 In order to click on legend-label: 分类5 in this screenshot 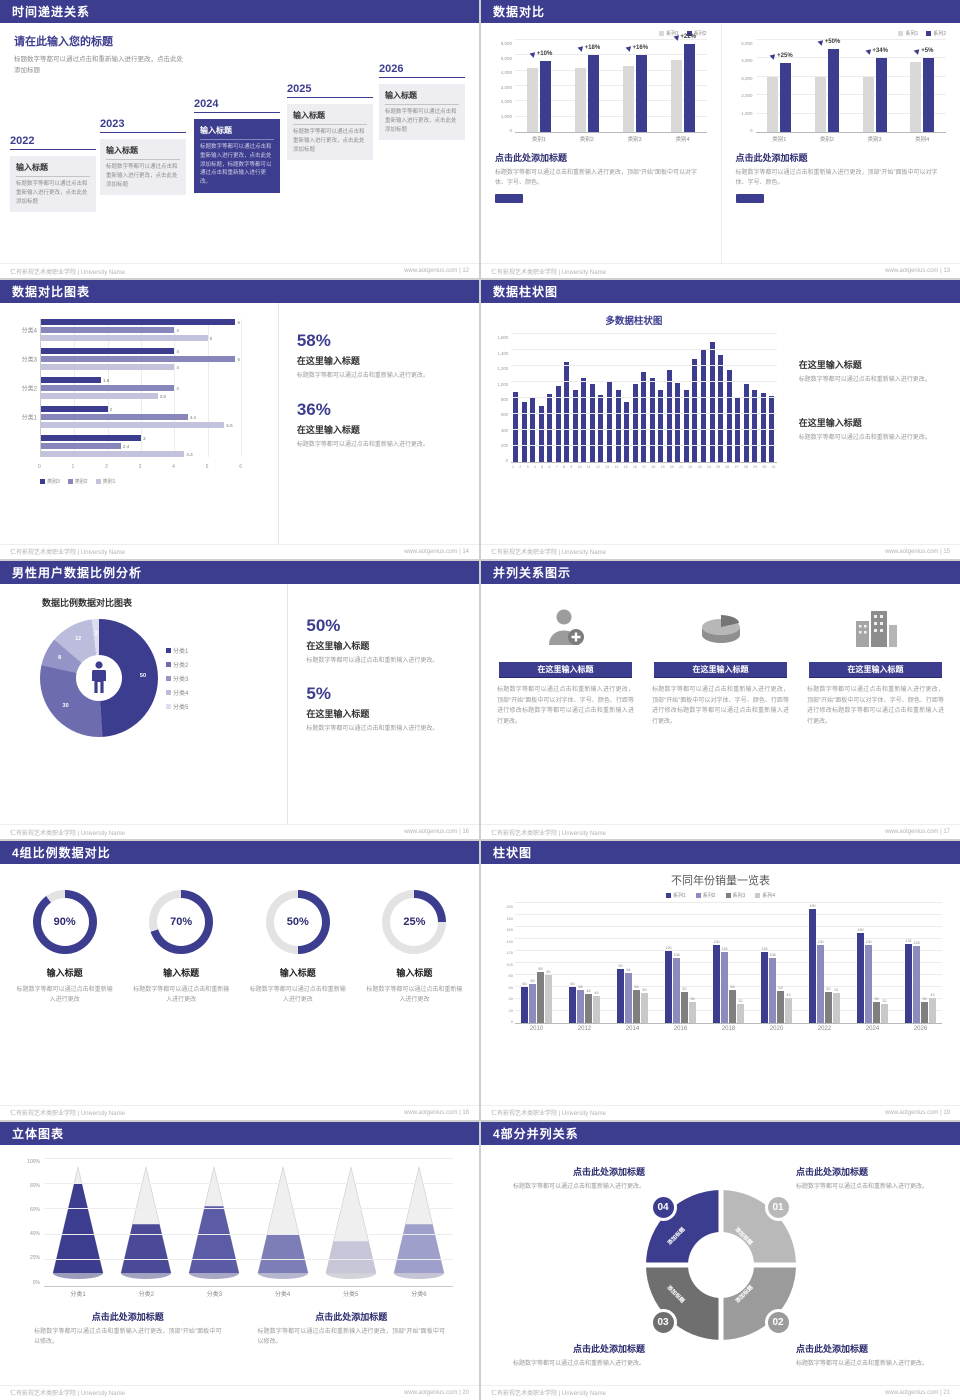, I will do `click(181, 707)`.